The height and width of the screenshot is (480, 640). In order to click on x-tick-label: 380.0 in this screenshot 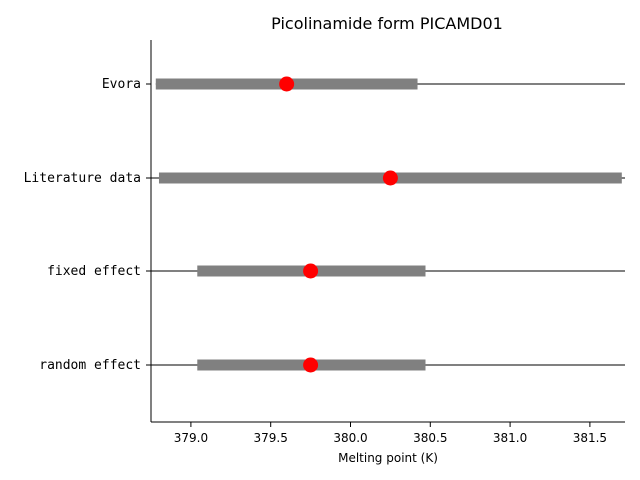, I will do `click(350, 438)`.